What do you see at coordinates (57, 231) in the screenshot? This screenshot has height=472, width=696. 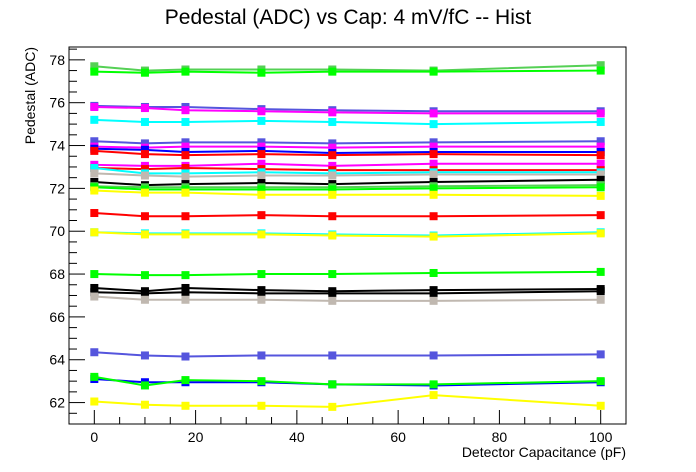 I see `y-tick-label: 70` at bounding box center [57, 231].